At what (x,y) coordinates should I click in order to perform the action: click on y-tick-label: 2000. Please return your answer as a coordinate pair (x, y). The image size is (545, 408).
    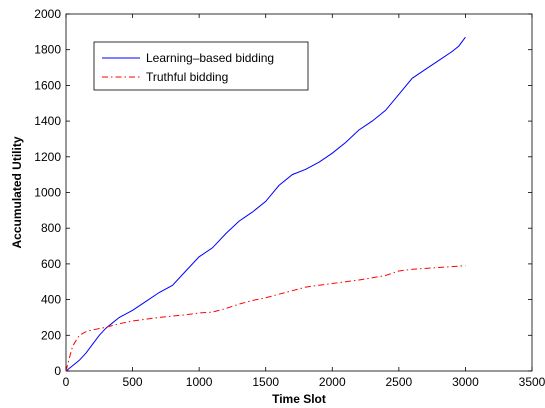
    Looking at the image, I should click on (47, 14).